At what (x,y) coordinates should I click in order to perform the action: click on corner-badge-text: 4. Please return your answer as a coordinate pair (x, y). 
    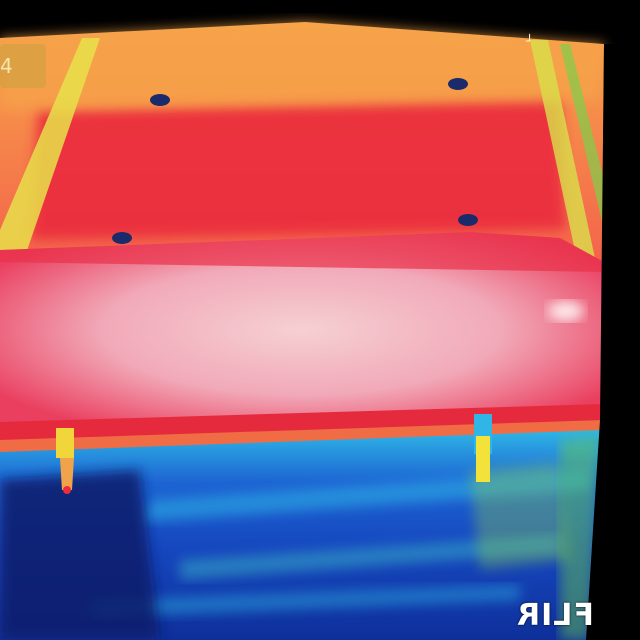
    Looking at the image, I should click on (6, 66).